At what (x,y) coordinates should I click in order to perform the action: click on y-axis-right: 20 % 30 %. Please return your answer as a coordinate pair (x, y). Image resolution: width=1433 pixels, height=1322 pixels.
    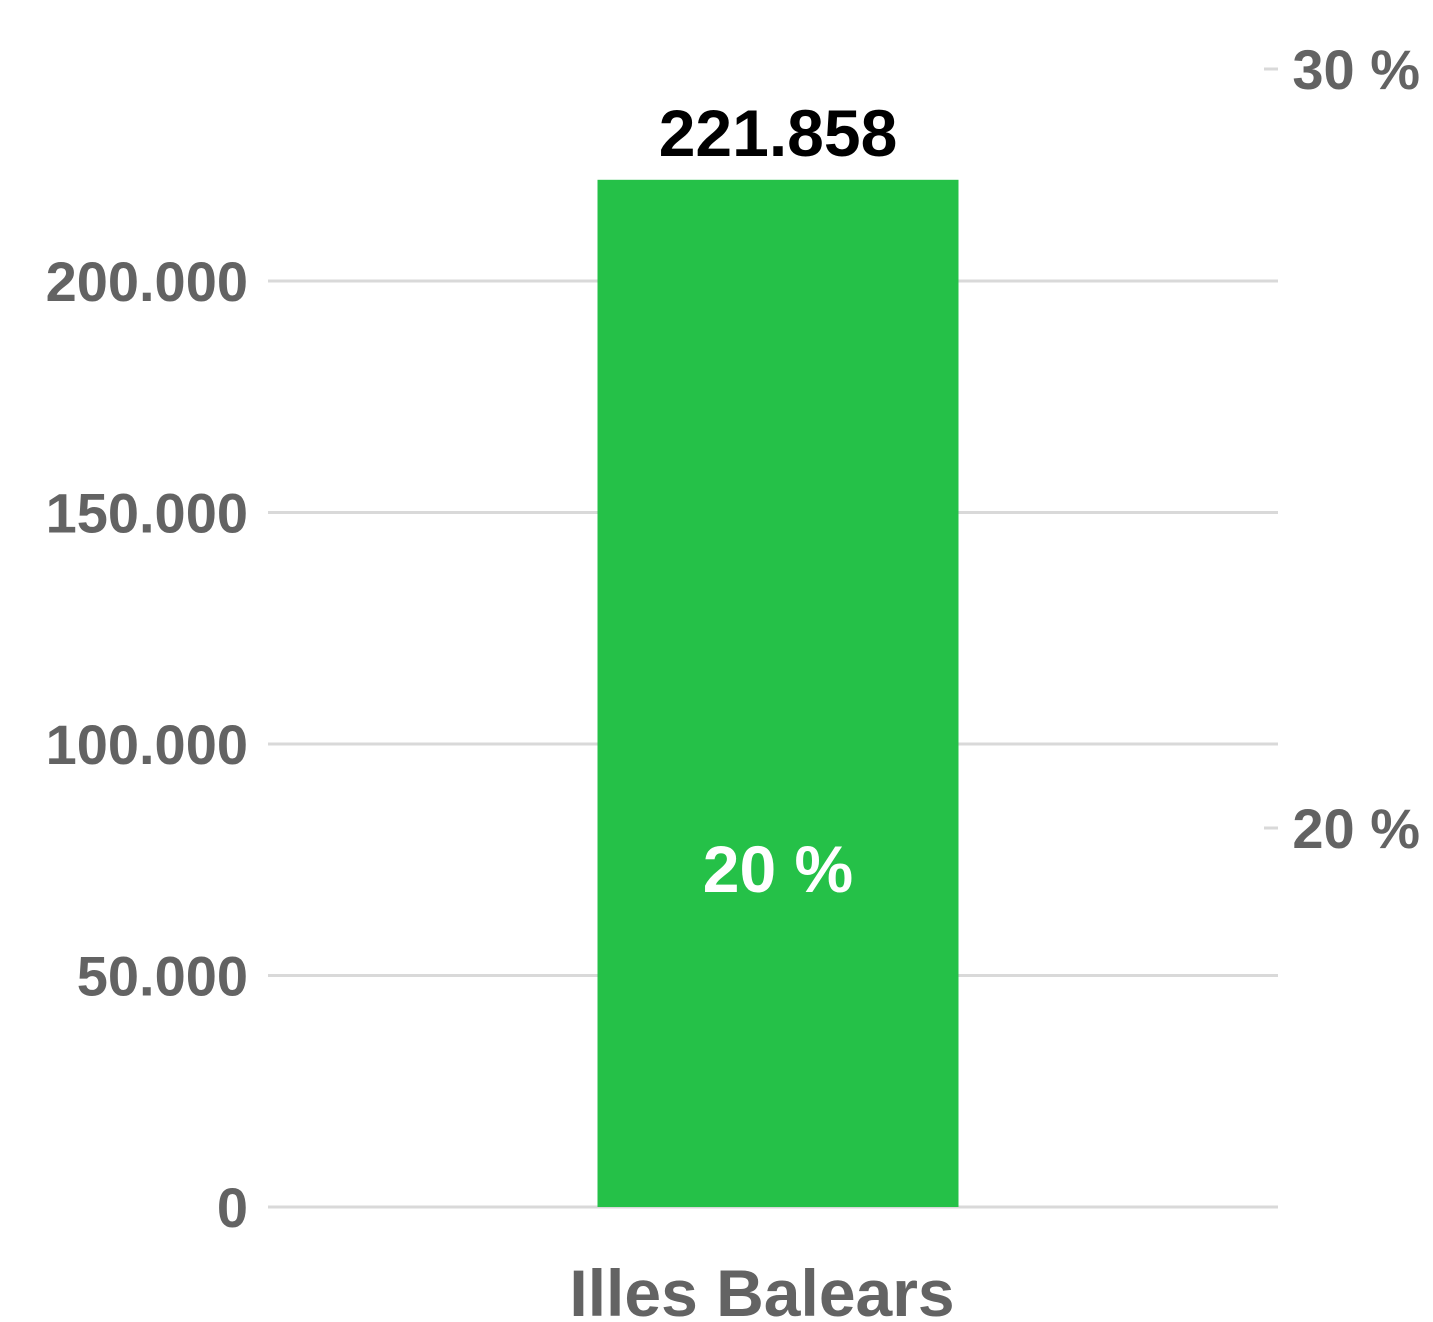
    Looking at the image, I should click on (1342, 449).